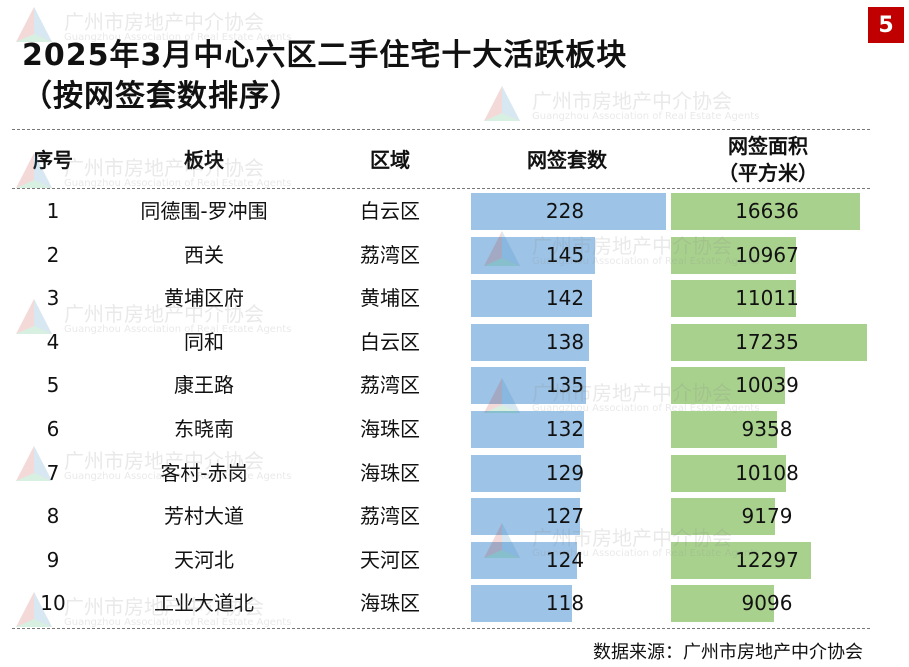 The image size is (909, 667). What do you see at coordinates (886, 25) in the screenshot?
I see `page-number-badge: 5` at bounding box center [886, 25].